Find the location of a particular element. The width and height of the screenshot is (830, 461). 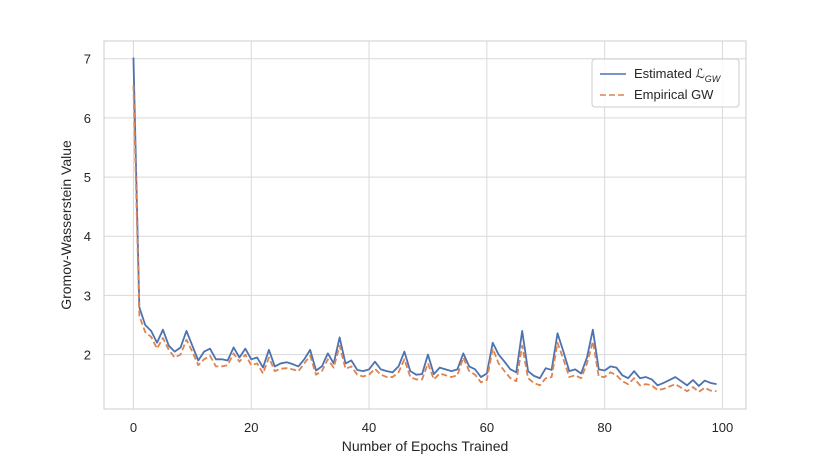

x-axis-label: Number of Epochs Trained is located at coordinates (425, 446).